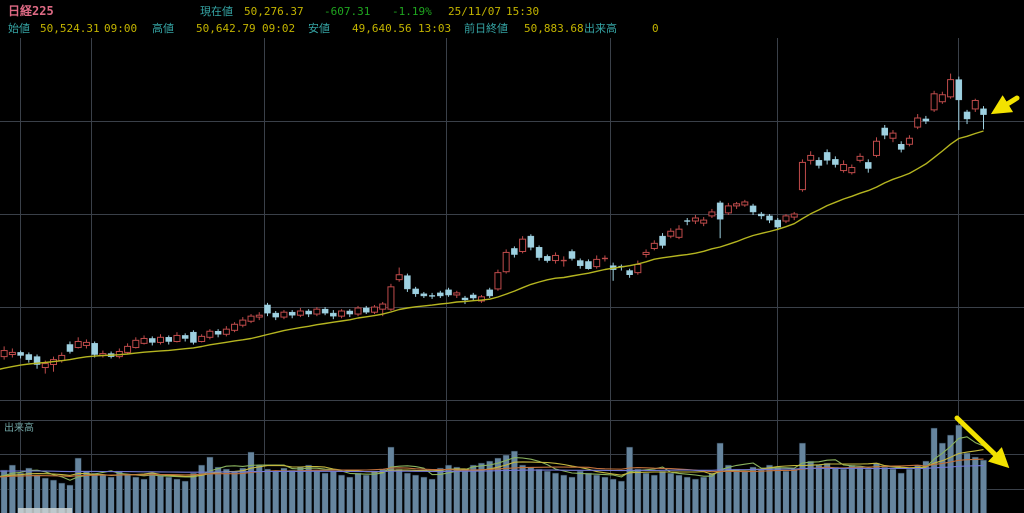 The image size is (1024, 513). What do you see at coordinates (347, 11) in the screenshot?
I see `price-change-value: -607.31` at bounding box center [347, 11].